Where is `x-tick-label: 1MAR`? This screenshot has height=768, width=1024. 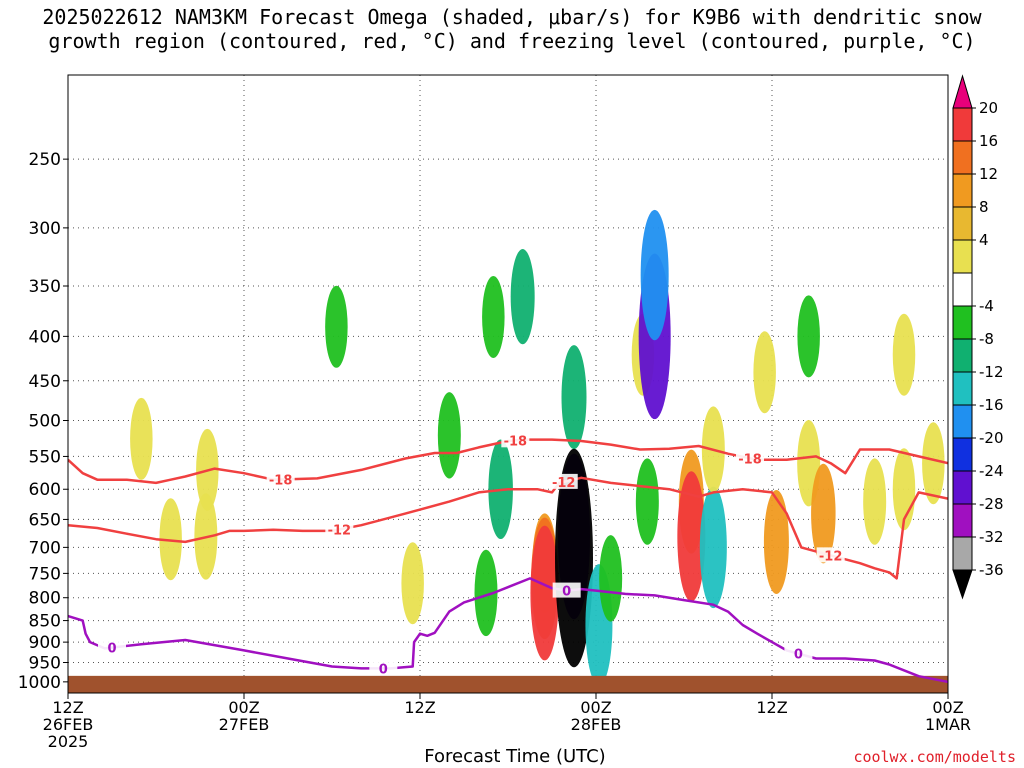 x-tick-label: 1MAR is located at coordinates (948, 724).